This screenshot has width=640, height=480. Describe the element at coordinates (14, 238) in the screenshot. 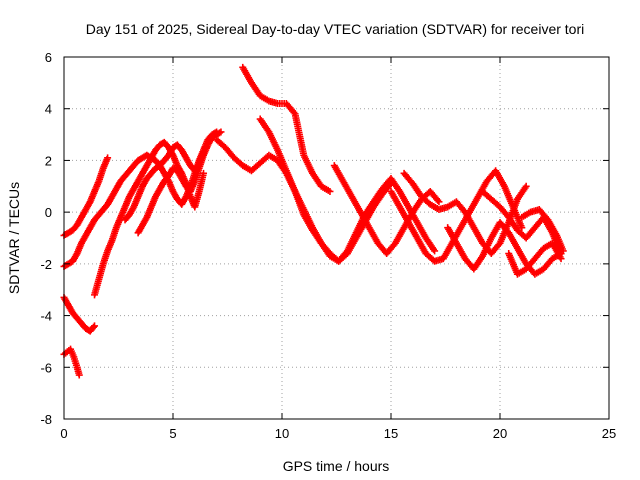

I see `y-axis-label: SDTVAR / TECUs` at that location.